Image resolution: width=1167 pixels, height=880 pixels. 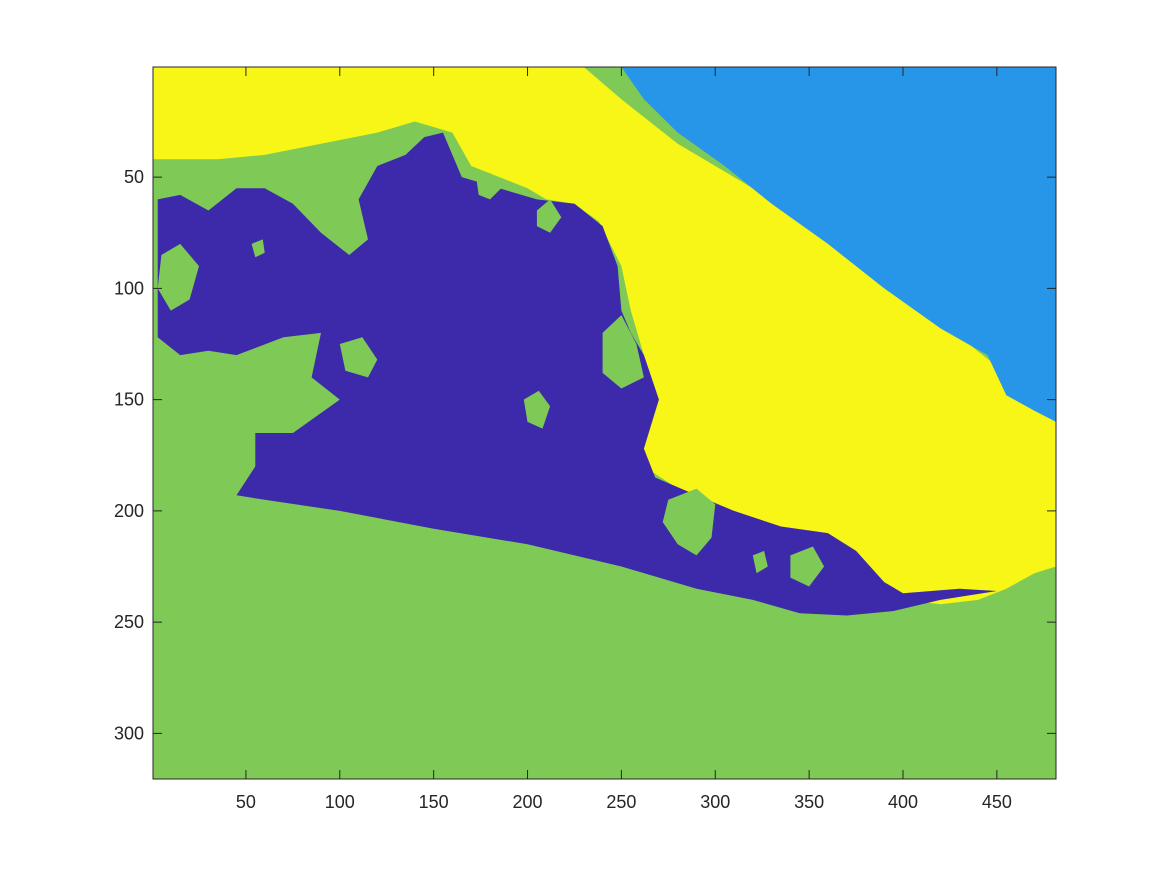 I want to click on x-tick-label: 400, so click(x=903, y=802).